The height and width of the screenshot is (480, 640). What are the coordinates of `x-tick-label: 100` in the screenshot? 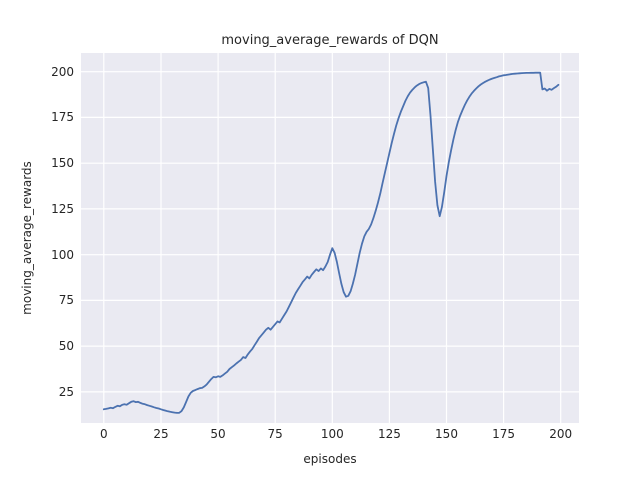 It's located at (332, 434).